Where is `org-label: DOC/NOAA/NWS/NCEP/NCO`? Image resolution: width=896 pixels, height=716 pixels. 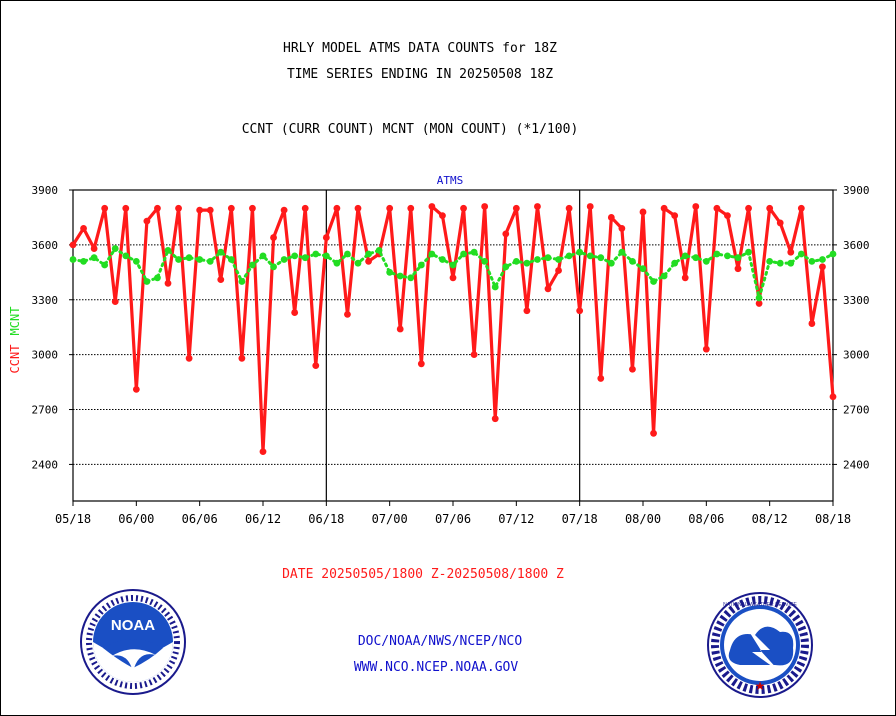 org-label: DOC/NOAA/NWS/NCEP/NCO is located at coordinates (440, 641).